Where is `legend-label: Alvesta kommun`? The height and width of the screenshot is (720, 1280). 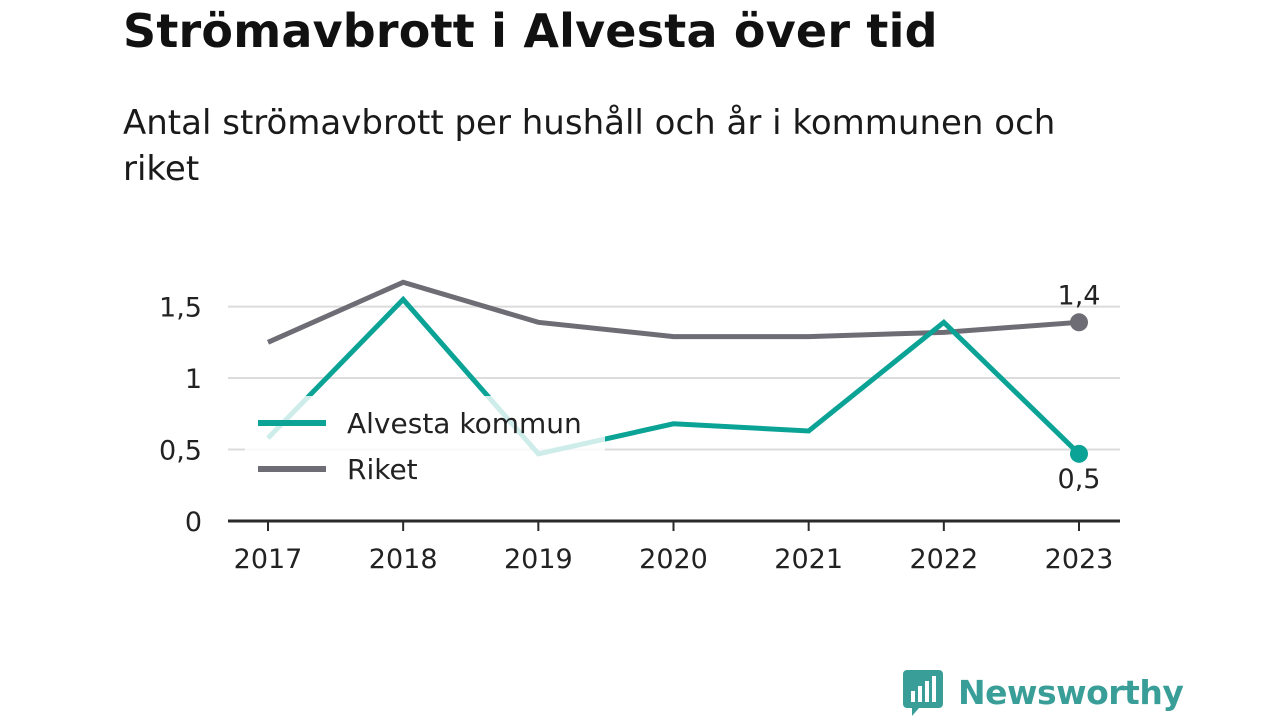 legend-label: Alvesta kommun is located at coordinates (464, 423).